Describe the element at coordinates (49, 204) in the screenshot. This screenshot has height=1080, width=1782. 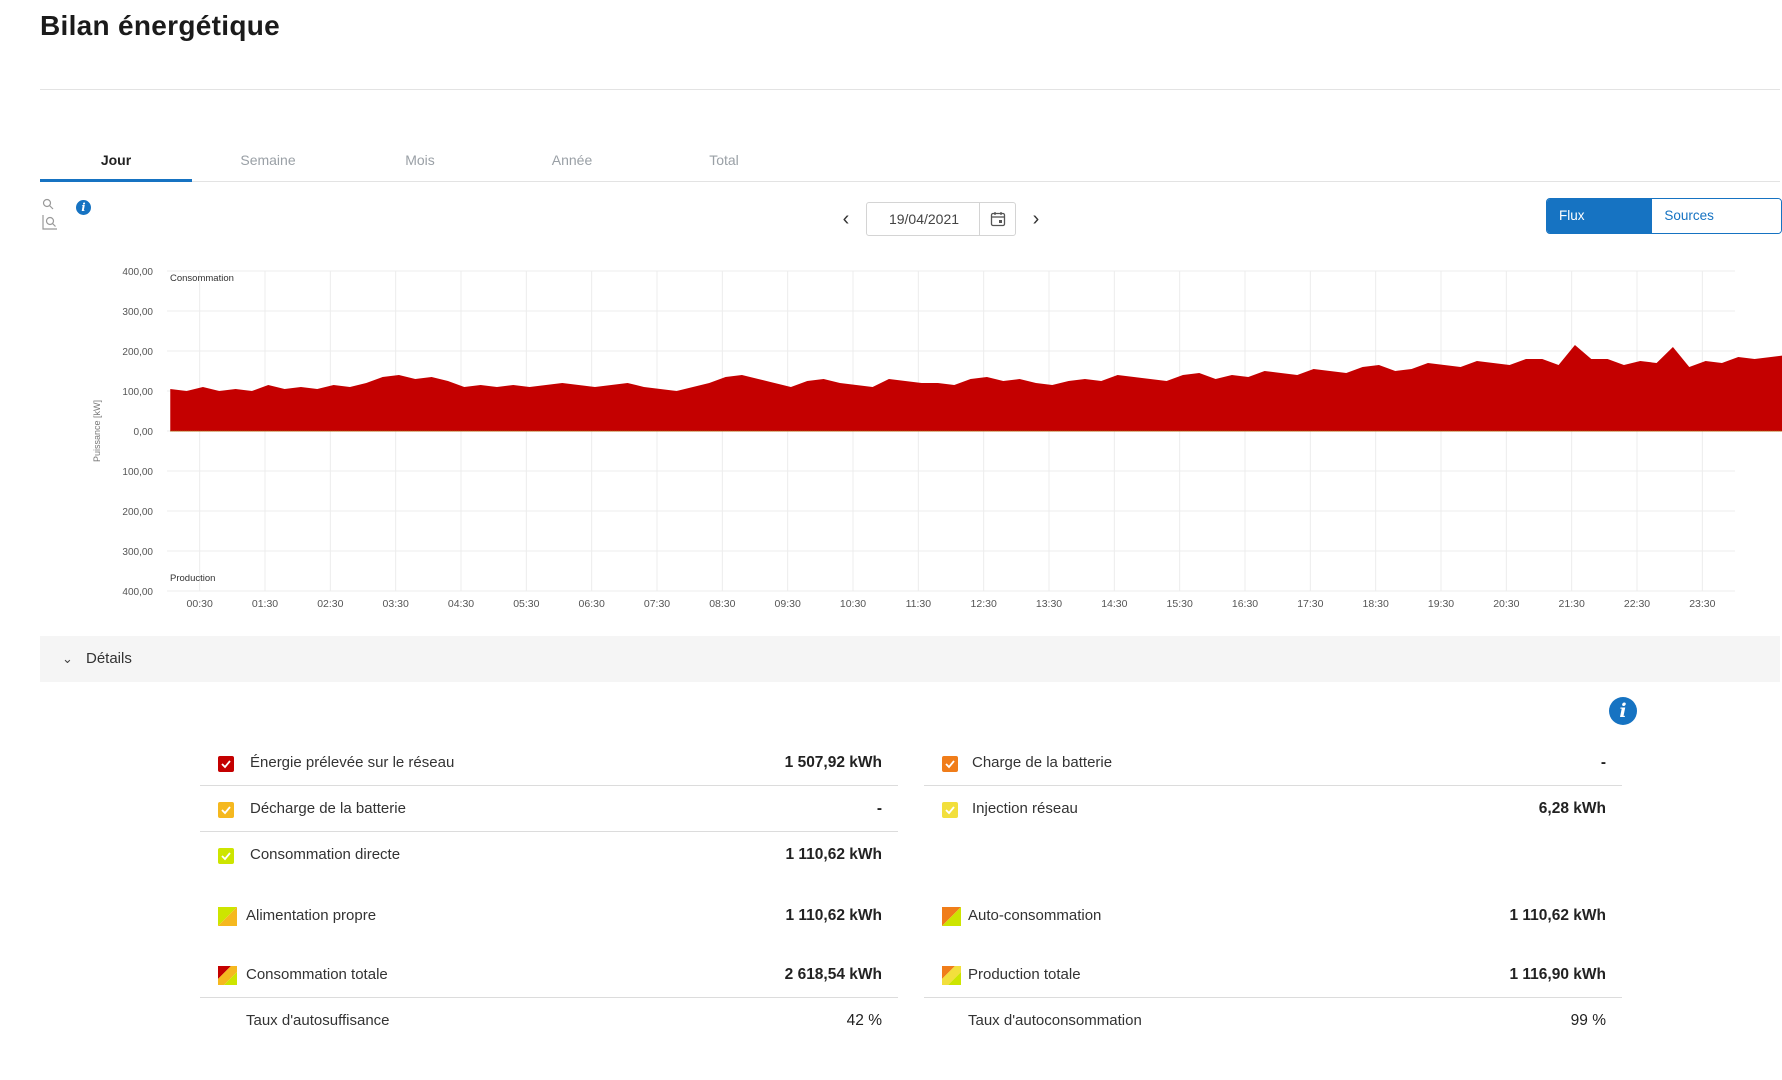
I see `zoom-in-icon` at that location.